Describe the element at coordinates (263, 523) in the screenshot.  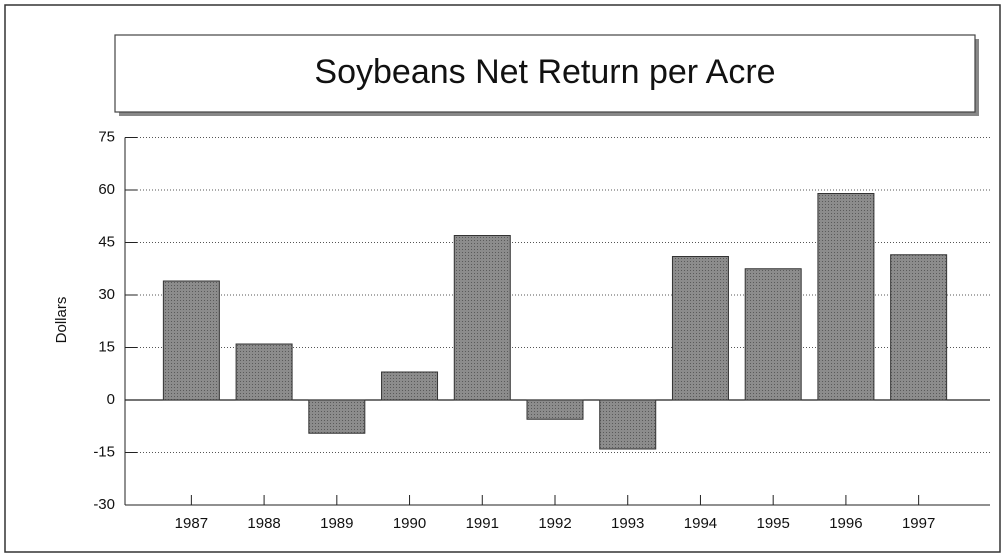
I see `x-tick-label: 1988` at that location.